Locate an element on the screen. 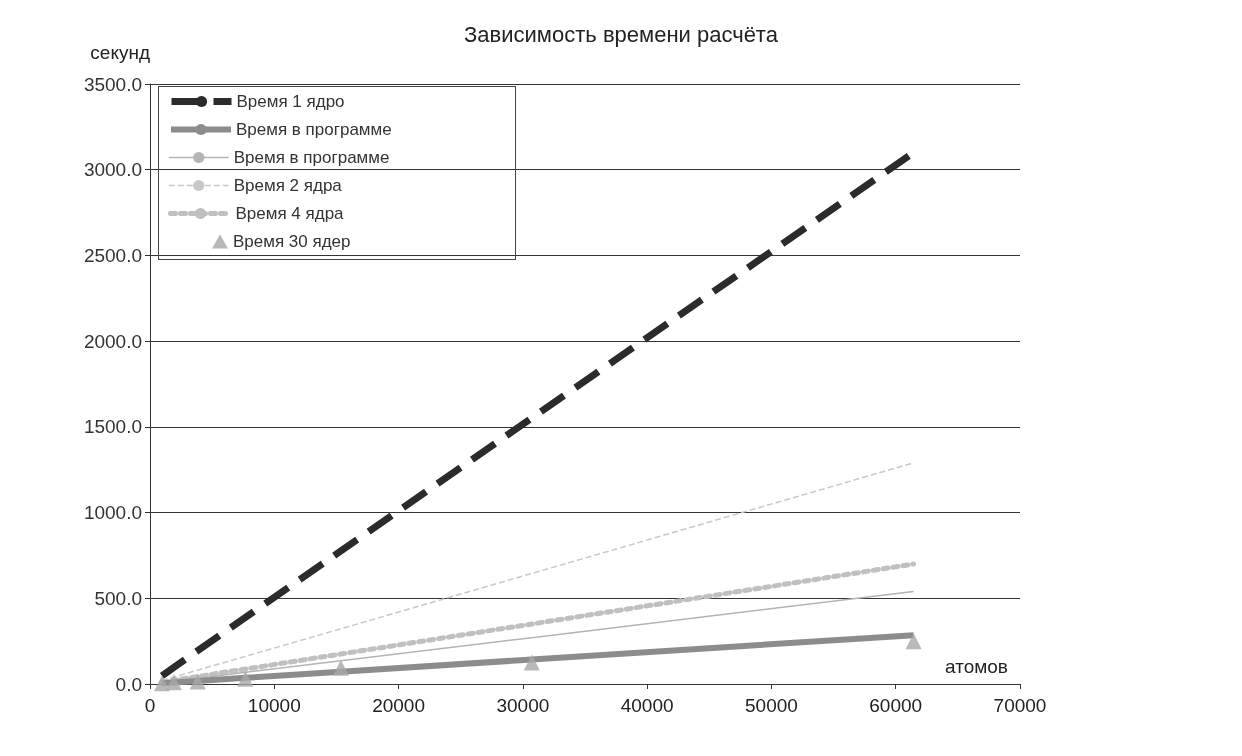 This screenshot has height=756, width=1242. y-tick-label: 1500.0 is located at coordinates (112, 427).